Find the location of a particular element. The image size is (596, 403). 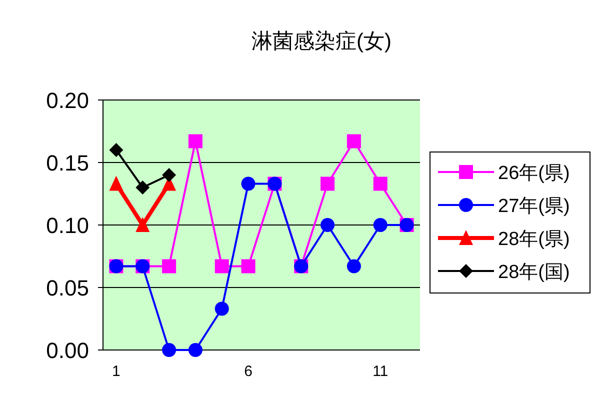

x-tick-label: 11 is located at coordinates (380, 371).